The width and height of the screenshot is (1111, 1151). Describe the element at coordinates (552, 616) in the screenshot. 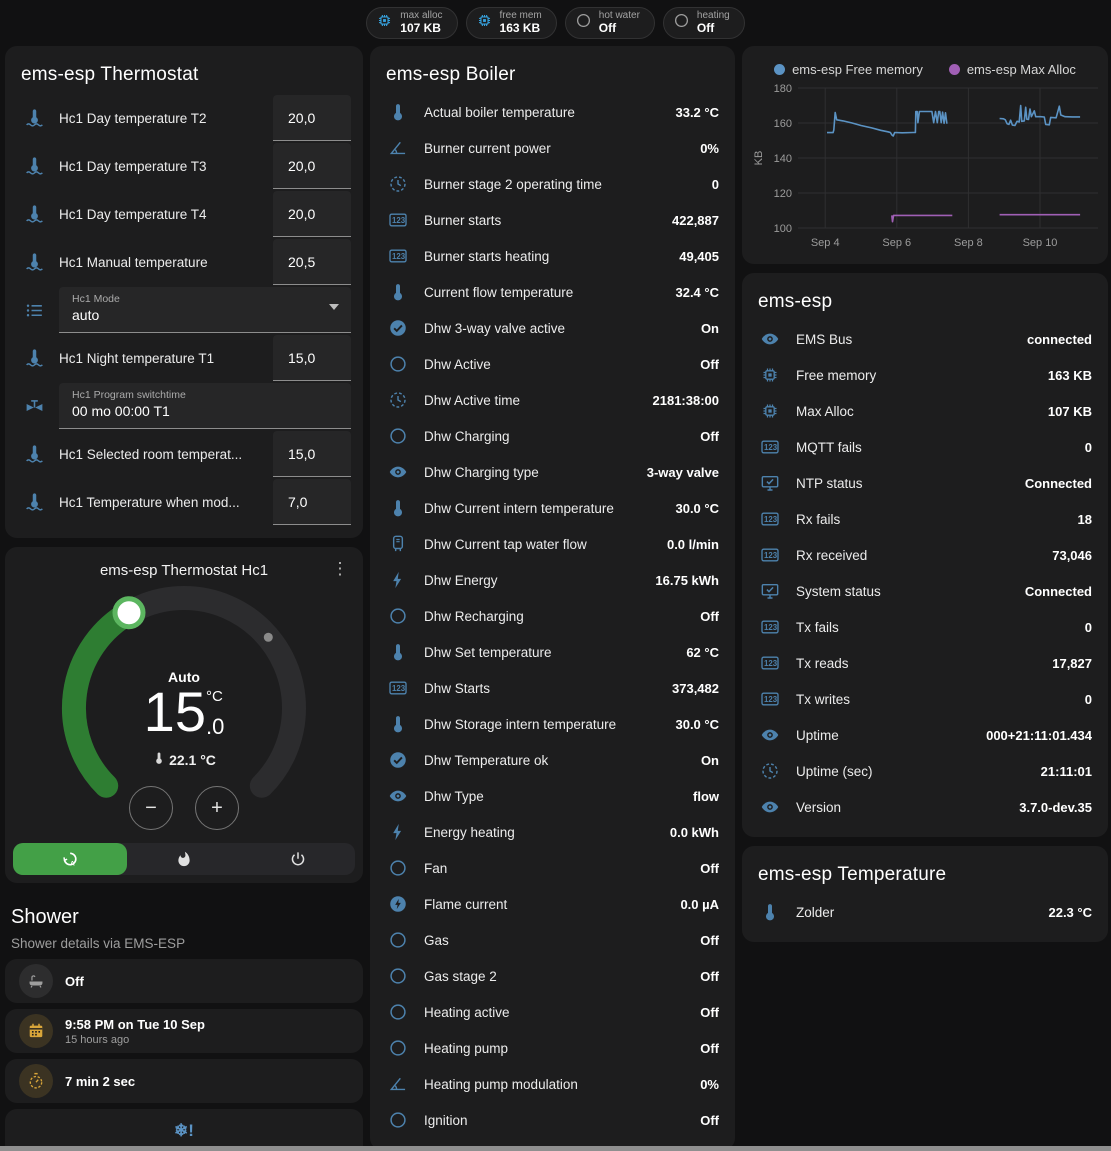

I see `entity-row: Dhw Recharging Off` at that location.